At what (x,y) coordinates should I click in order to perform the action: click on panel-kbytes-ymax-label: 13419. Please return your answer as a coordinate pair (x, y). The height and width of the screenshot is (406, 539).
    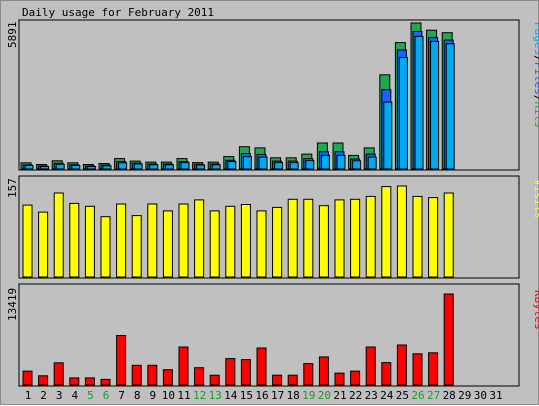
    Looking at the image, I should click on (12, 304).